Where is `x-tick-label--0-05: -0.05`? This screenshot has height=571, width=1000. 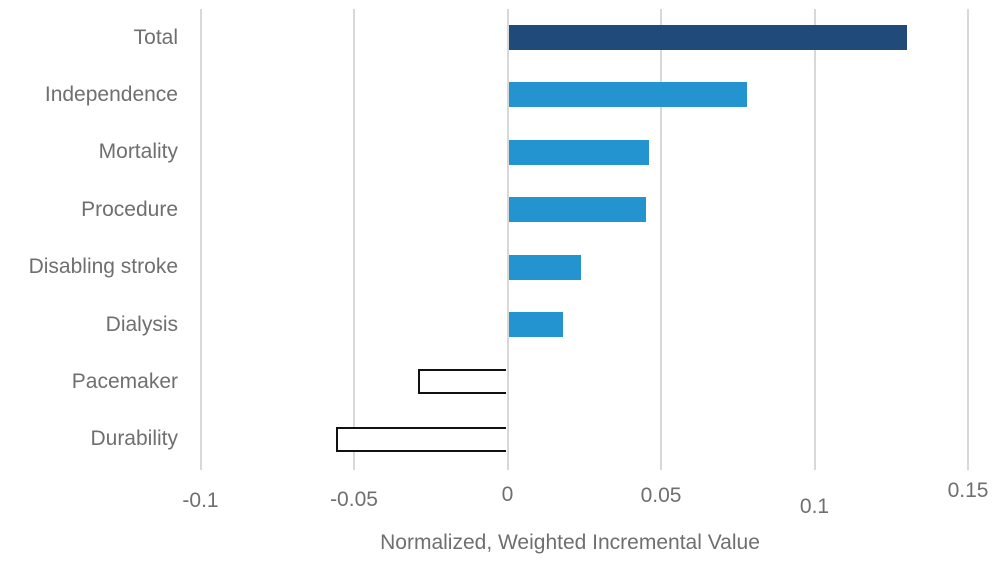 x-tick-label--0-05: -0.05 is located at coordinates (354, 499).